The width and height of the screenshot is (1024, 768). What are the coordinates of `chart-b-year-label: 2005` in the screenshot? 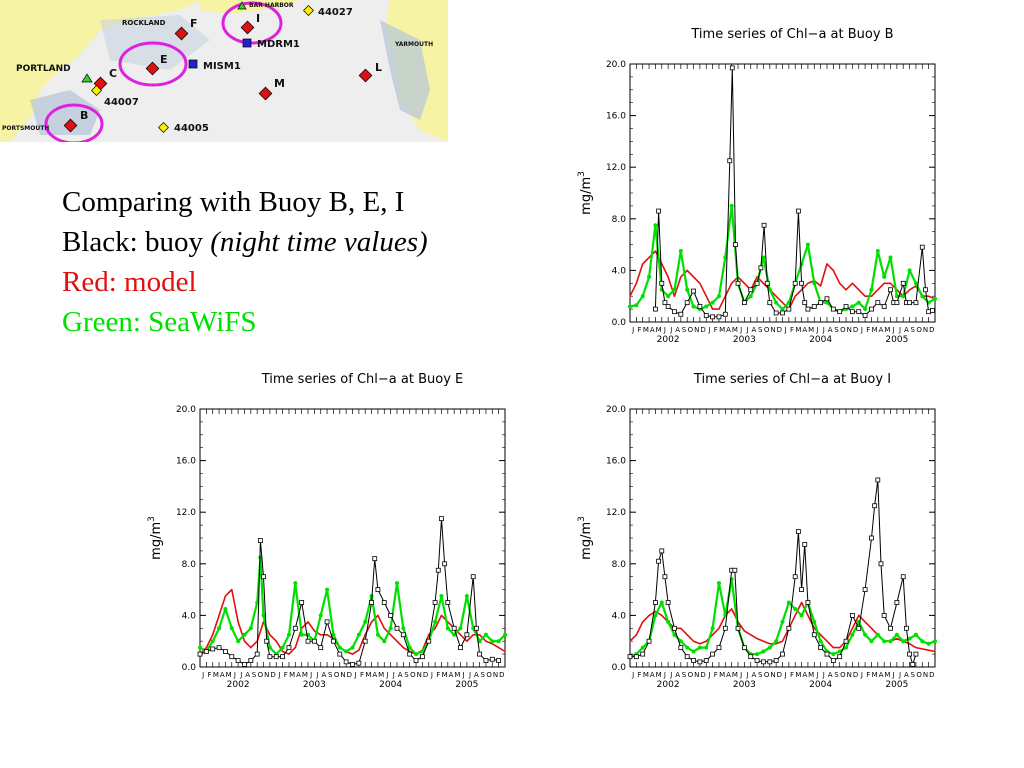 It's located at (896, 340).